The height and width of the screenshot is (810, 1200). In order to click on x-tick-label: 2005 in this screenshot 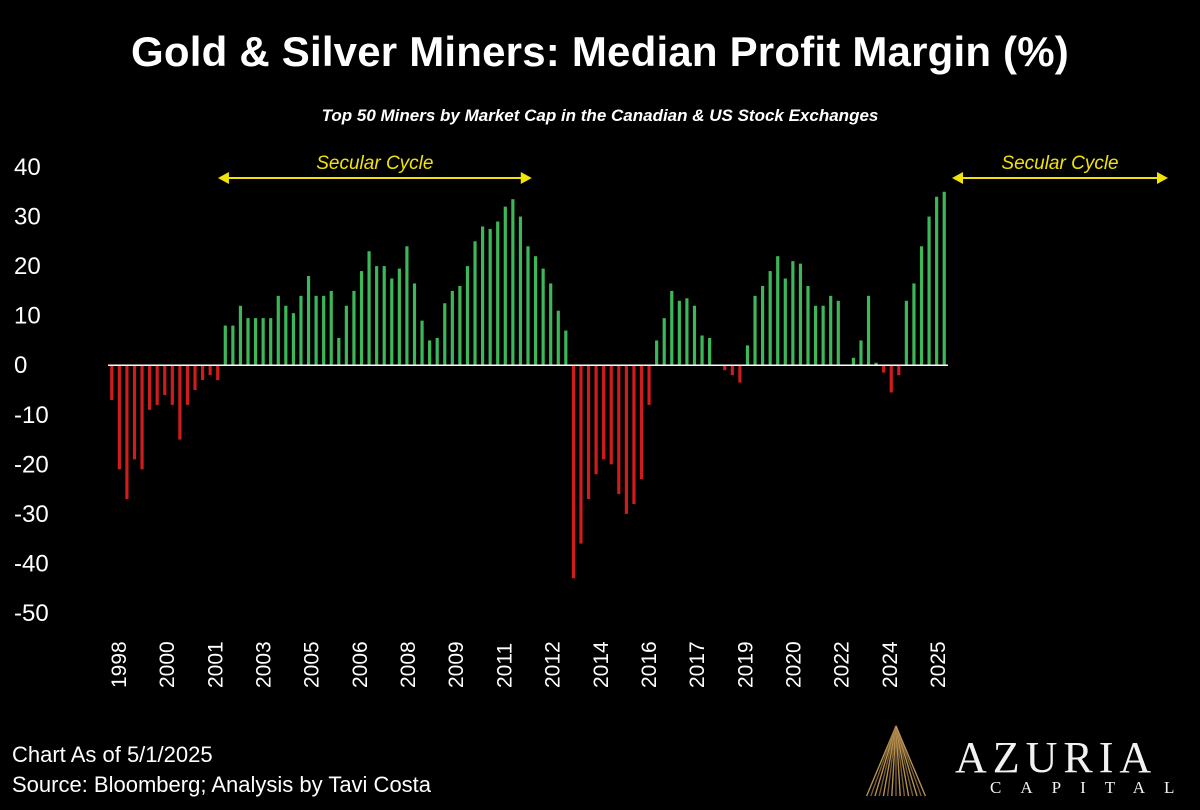, I will do `click(312, 664)`.